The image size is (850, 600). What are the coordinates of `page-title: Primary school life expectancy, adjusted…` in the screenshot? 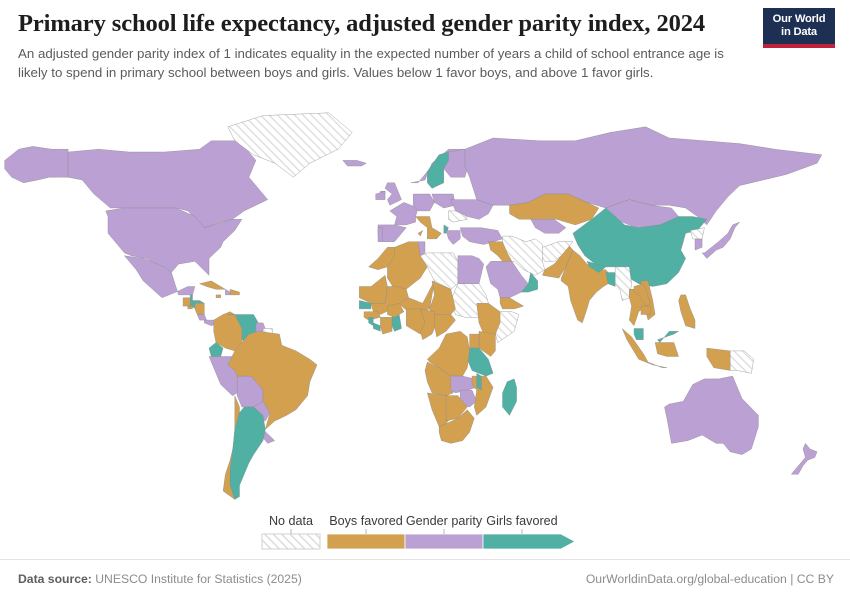 It's located at (362, 23).